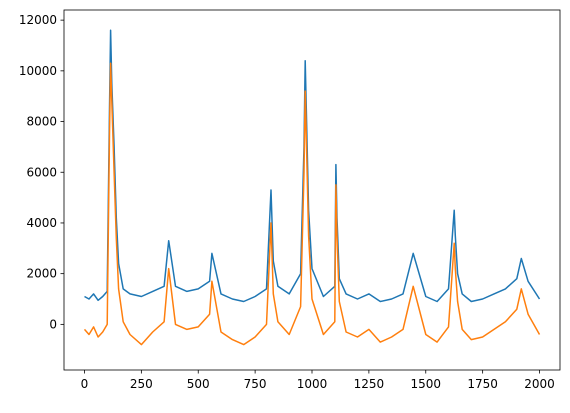  What do you see at coordinates (41, 223) in the screenshot?
I see `y-tick-label: 4000` at bounding box center [41, 223].